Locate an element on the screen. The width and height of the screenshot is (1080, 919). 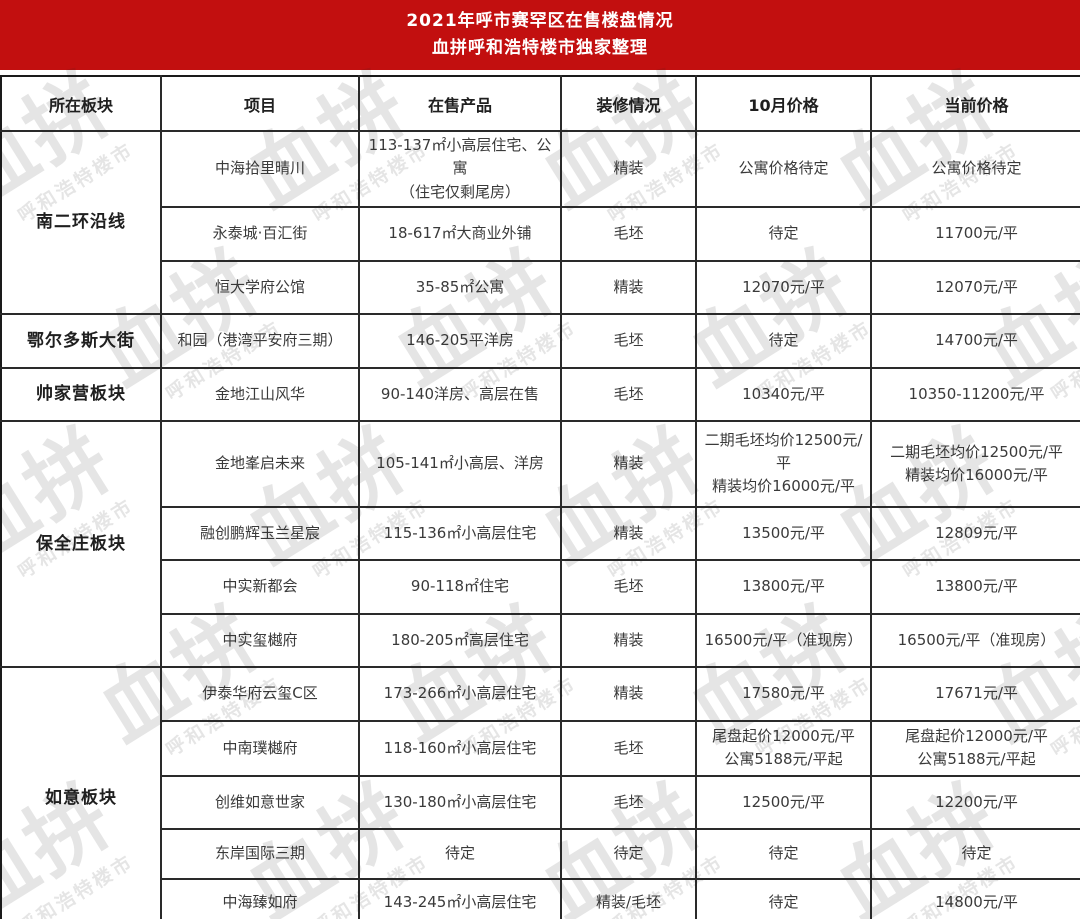
product-cell: 18-617㎡大商业外铺 is located at coordinates (460, 233).